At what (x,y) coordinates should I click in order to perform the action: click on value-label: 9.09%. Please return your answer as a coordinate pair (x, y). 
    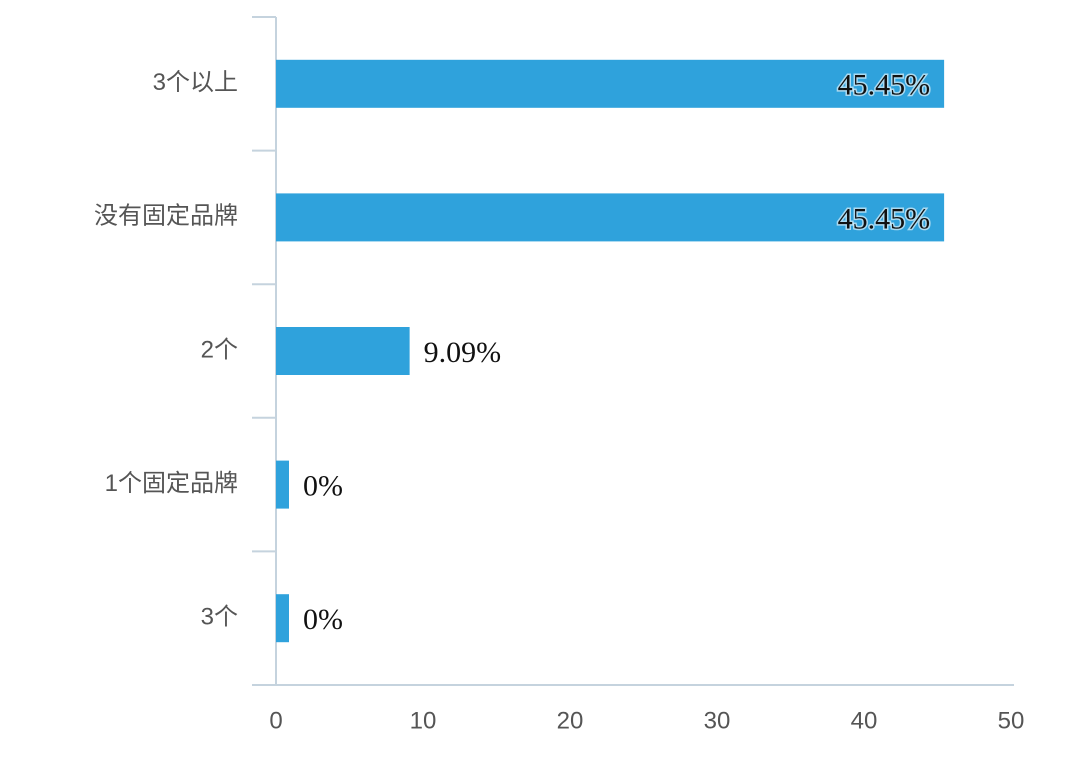
    Looking at the image, I should click on (463, 352).